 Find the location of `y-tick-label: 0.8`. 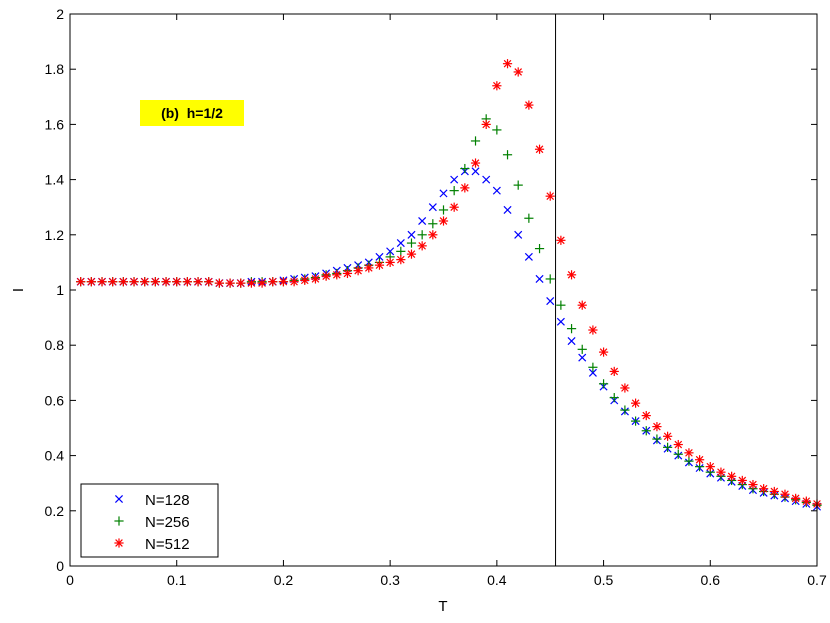

y-tick-label: 0.8 is located at coordinates (55, 345).